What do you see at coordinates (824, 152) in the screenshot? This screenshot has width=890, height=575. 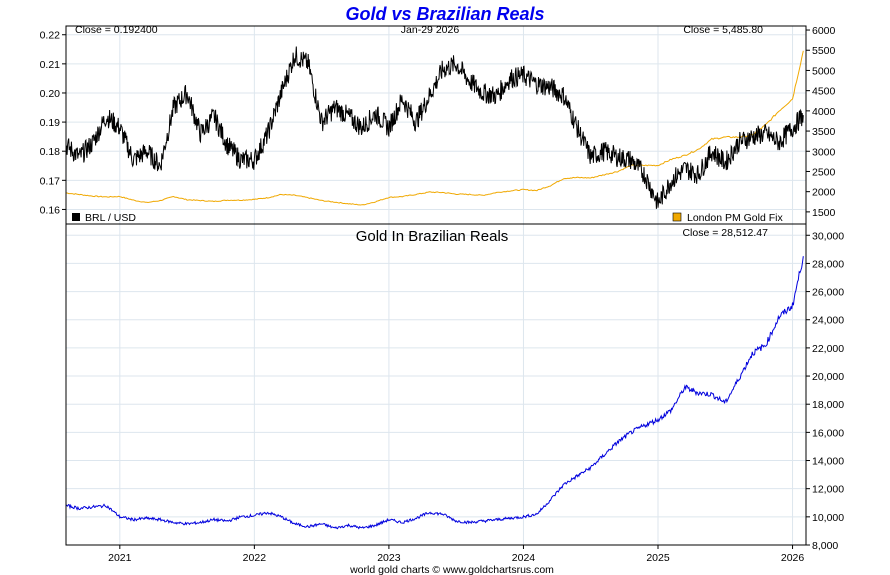 I see `top-right-tick-label-3: 3000` at bounding box center [824, 152].